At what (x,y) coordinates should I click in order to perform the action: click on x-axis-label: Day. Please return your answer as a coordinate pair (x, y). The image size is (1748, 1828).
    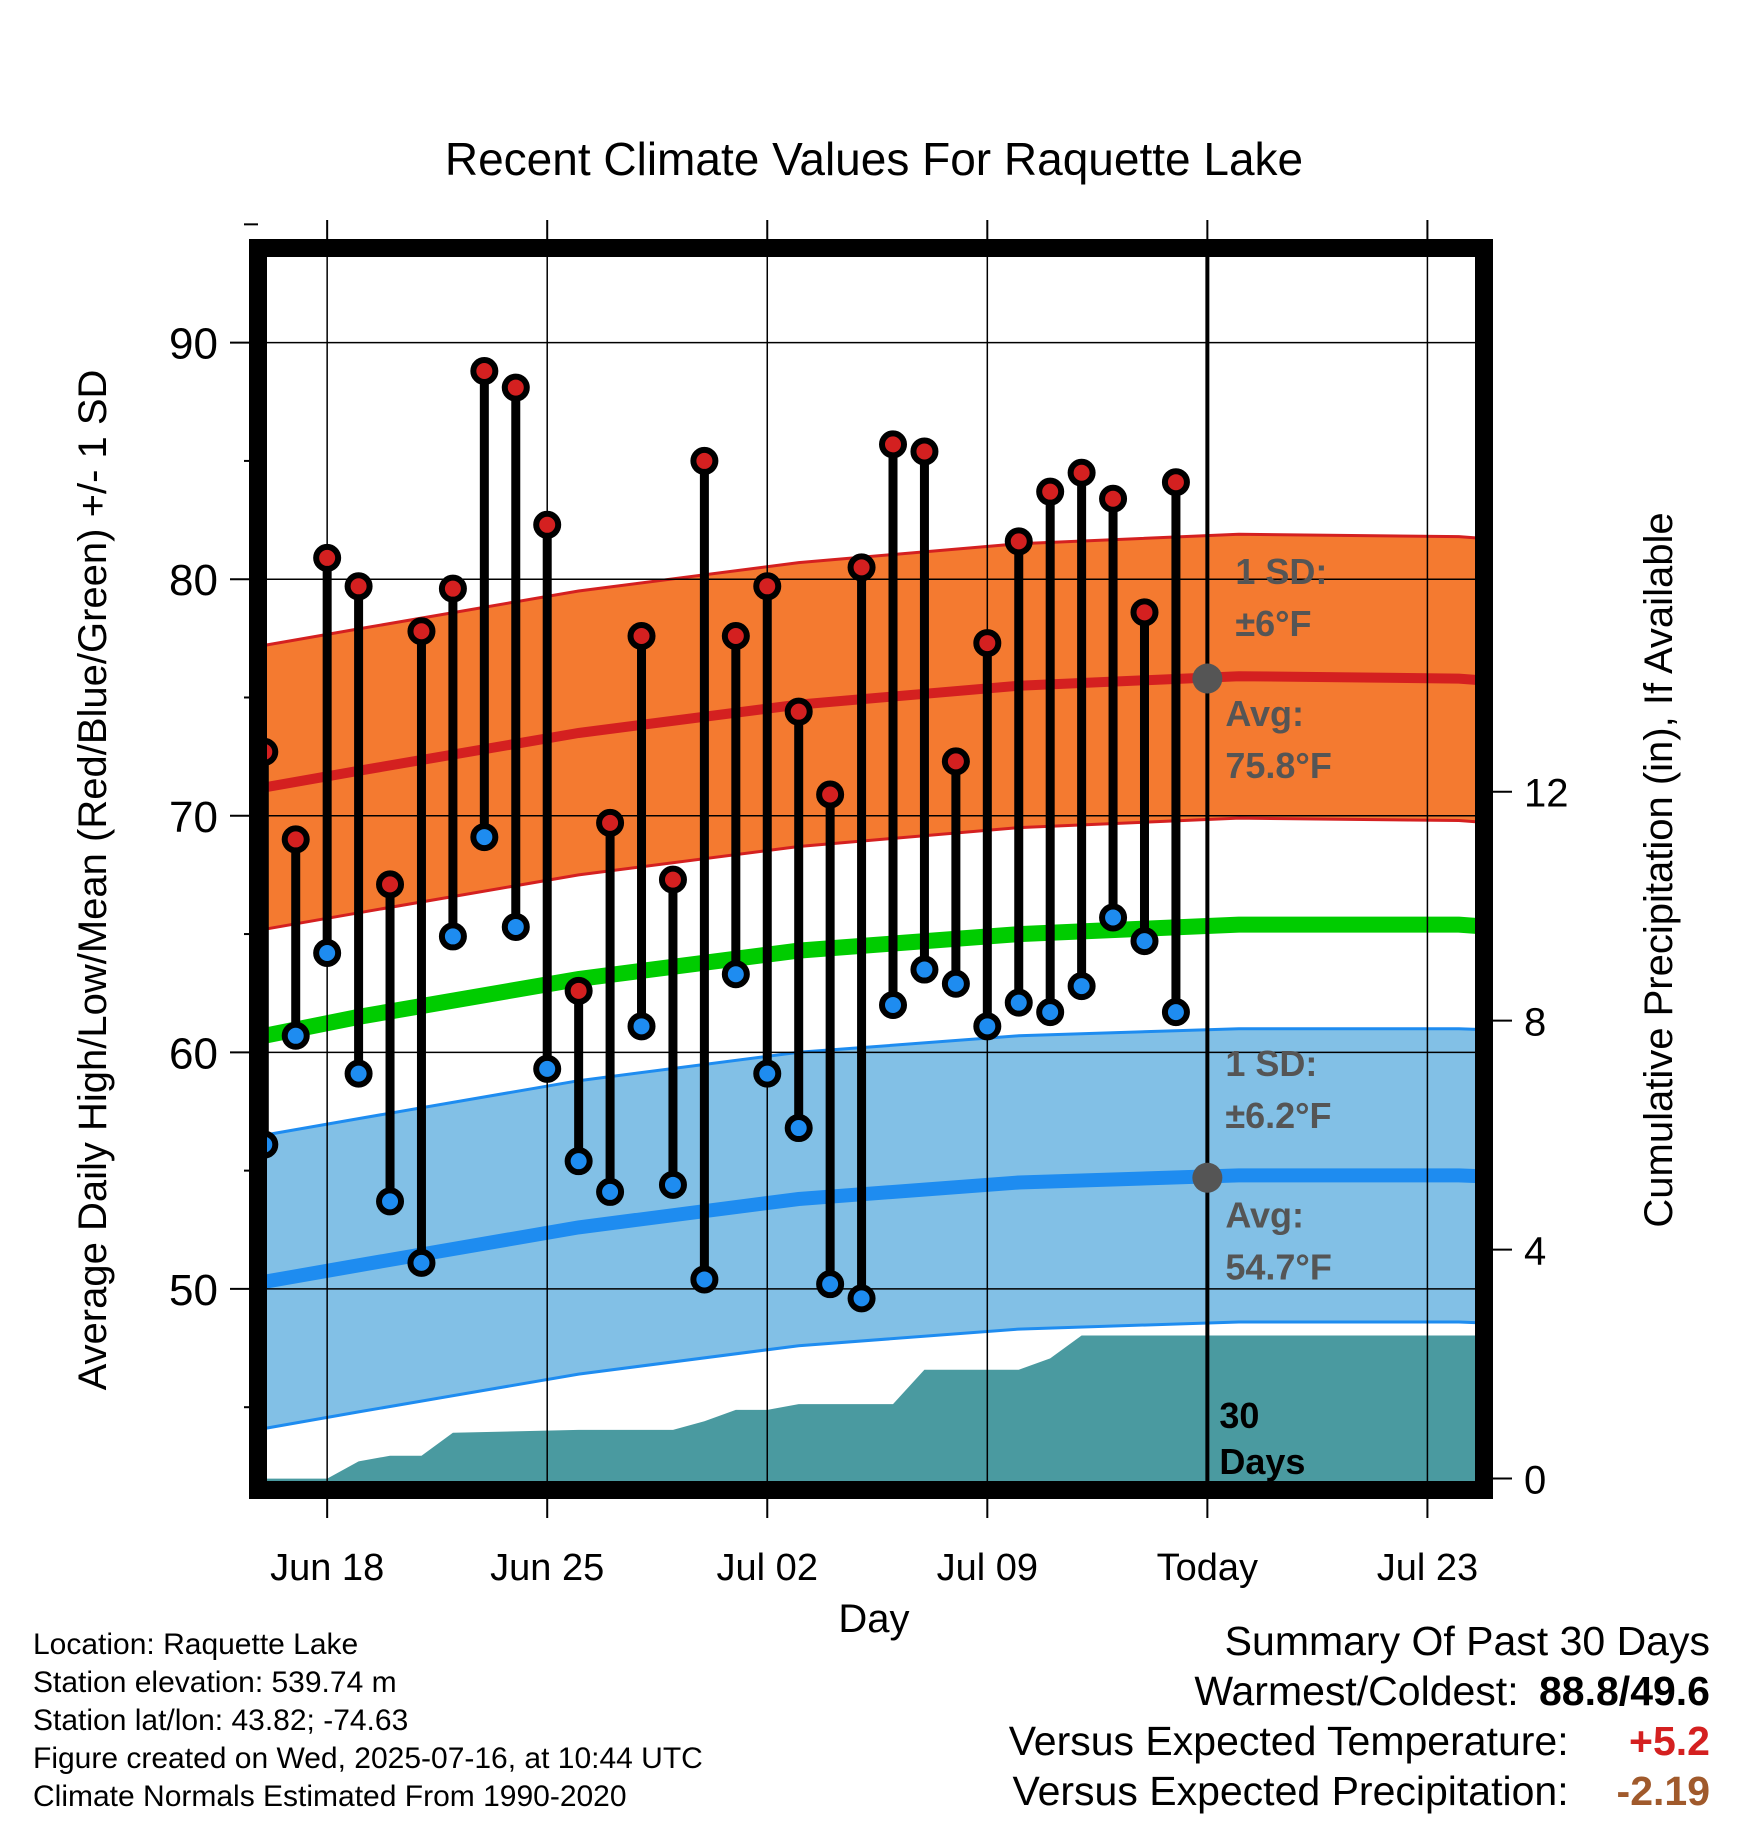
    Looking at the image, I should click on (873, 1619).